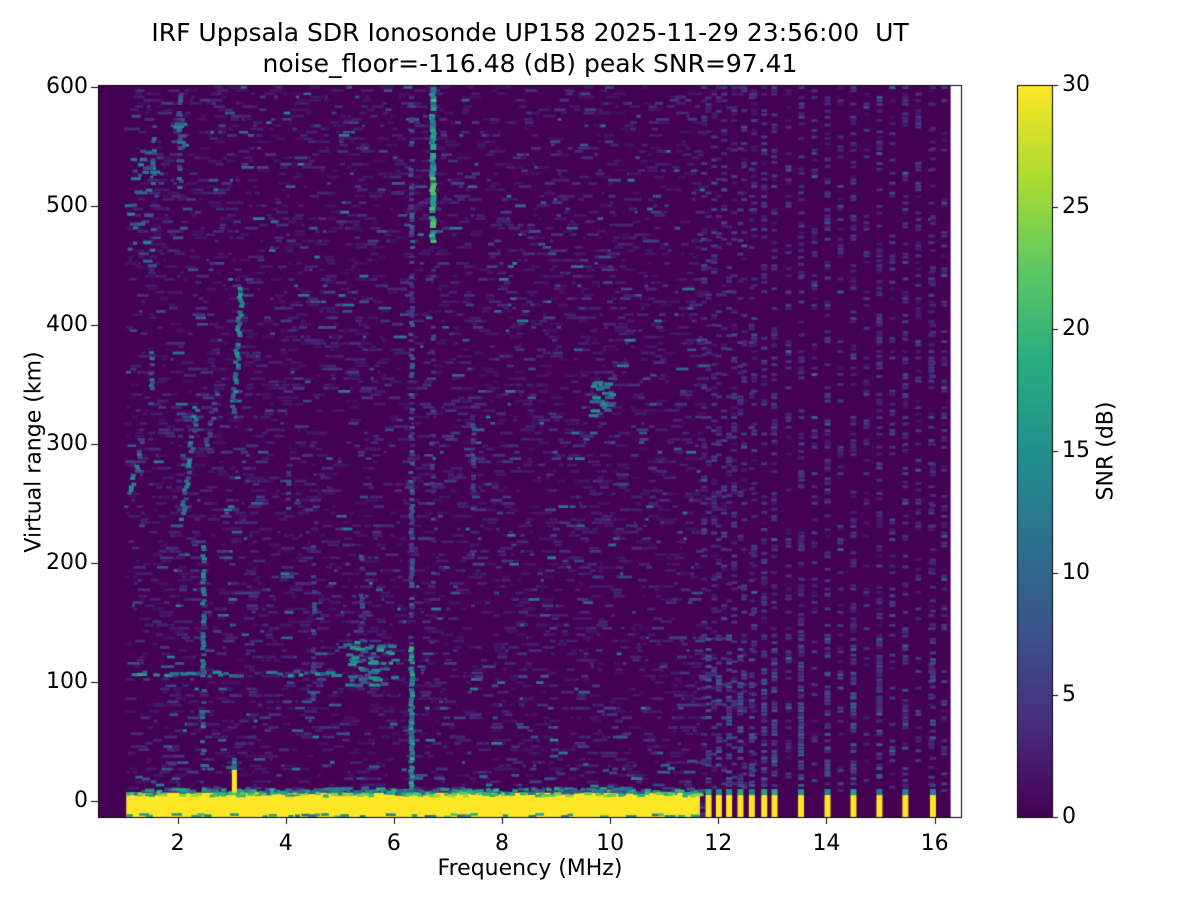 The height and width of the screenshot is (900, 1200). What do you see at coordinates (67, 205) in the screenshot?
I see `y-tick-label: 500` at bounding box center [67, 205].